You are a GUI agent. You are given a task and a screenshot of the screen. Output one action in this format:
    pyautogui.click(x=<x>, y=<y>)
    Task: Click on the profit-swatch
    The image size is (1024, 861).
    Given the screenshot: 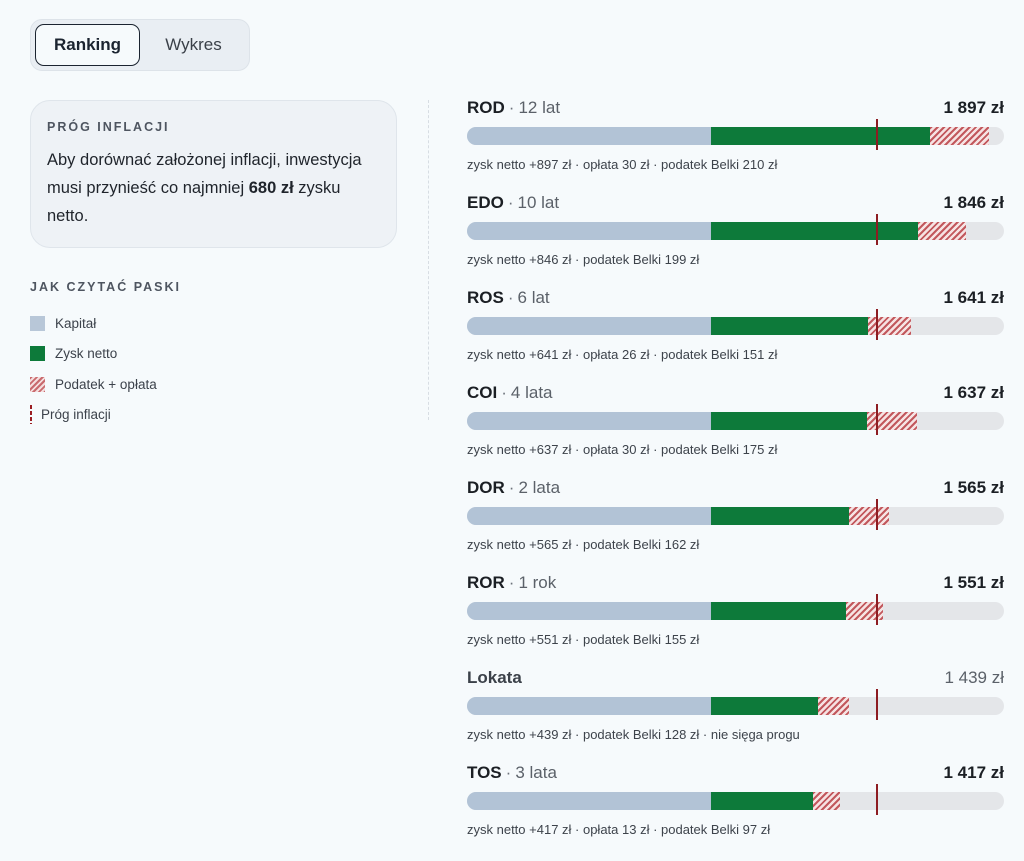 What is the action you would take?
    pyautogui.click(x=37, y=354)
    